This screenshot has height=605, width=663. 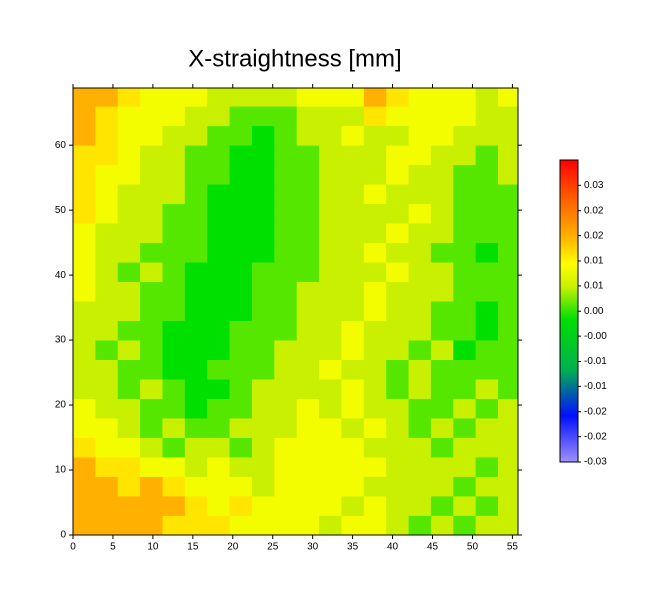 What do you see at coordinates (595, 336) in the screenshot?
I see `colorbar-tick-label: -0.00` at bounding box center [595, 336].